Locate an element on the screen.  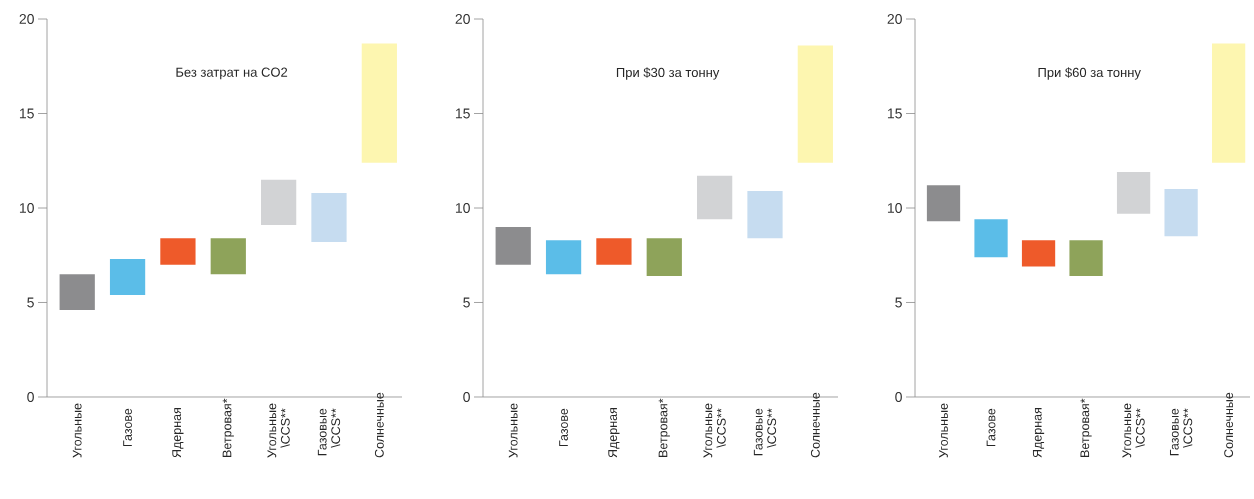
text: При $60 за тонну is located at coordinates (1089, 73).